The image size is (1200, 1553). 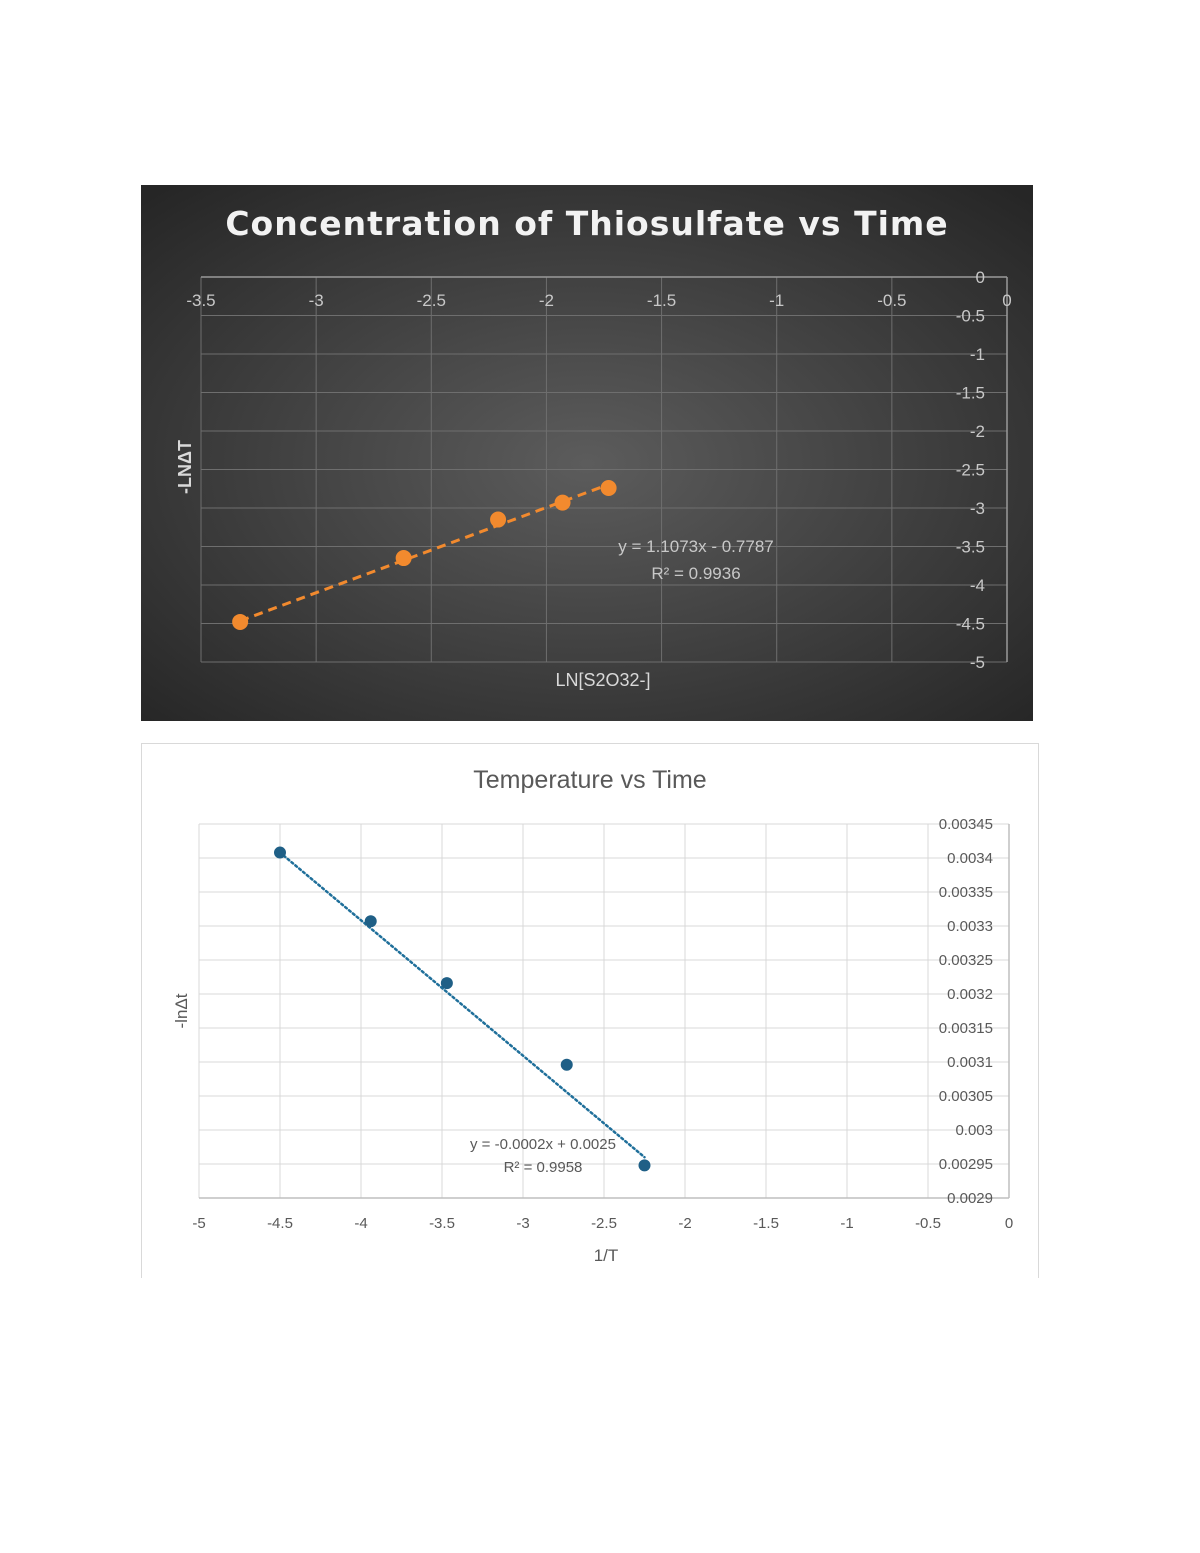 I want to click on y-tick-label: 0.00315, so click(x=966, y=1028).